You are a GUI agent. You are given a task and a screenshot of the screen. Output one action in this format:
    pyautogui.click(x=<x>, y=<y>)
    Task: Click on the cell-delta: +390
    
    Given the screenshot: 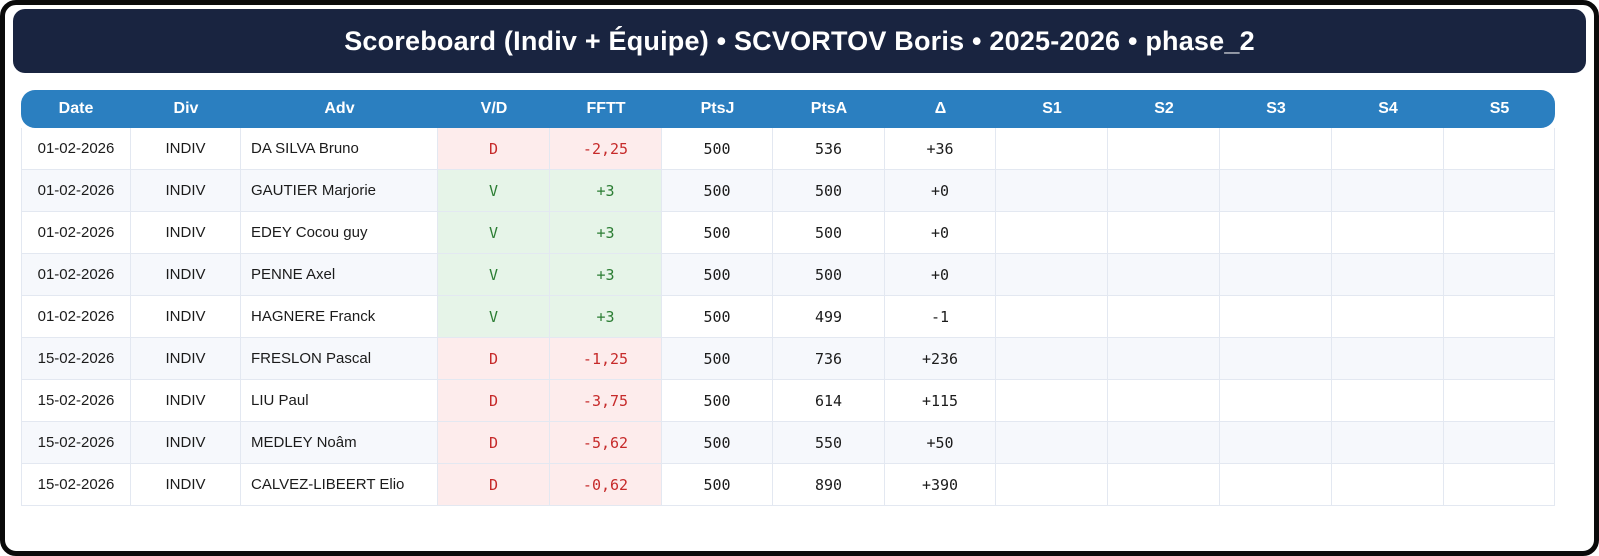 What is the action you would take?
    pyautogui.click(x=940, y=485)
    